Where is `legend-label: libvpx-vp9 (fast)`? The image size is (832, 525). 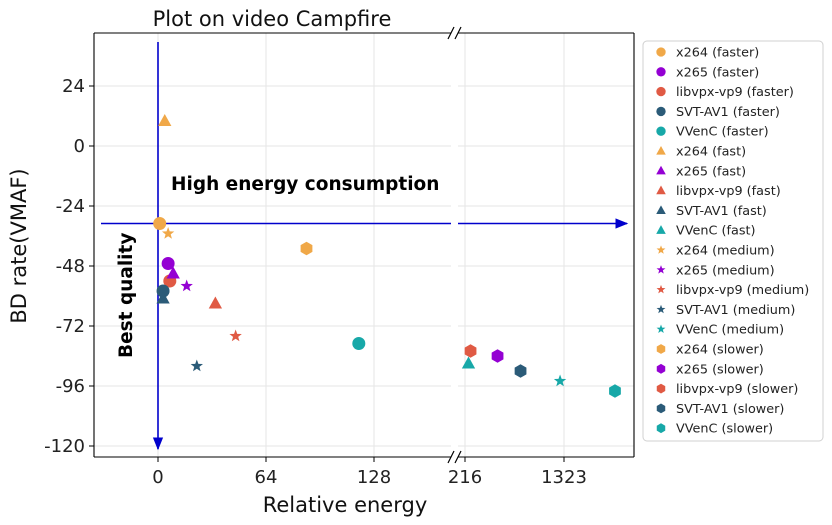 legend-label: libvpx-vp9 (fast) is located at coordinates (728, 191).